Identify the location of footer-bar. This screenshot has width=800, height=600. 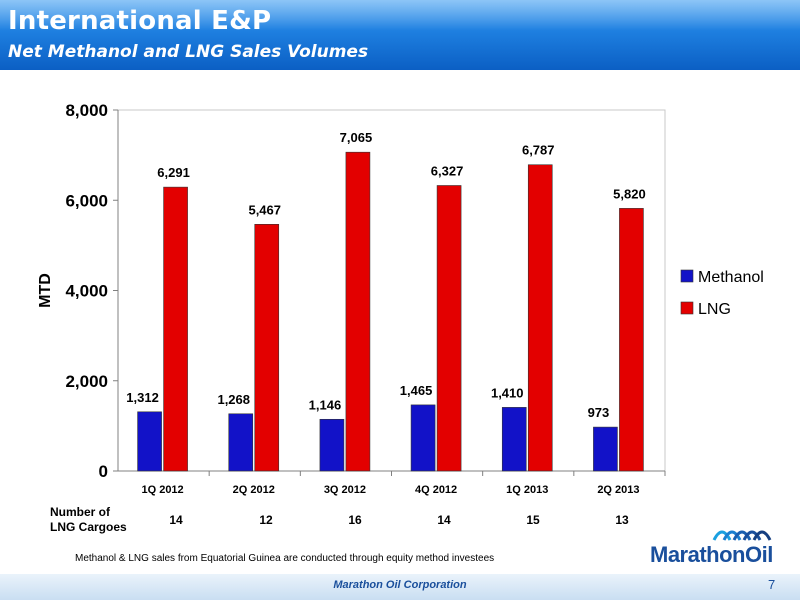
(400, 587).